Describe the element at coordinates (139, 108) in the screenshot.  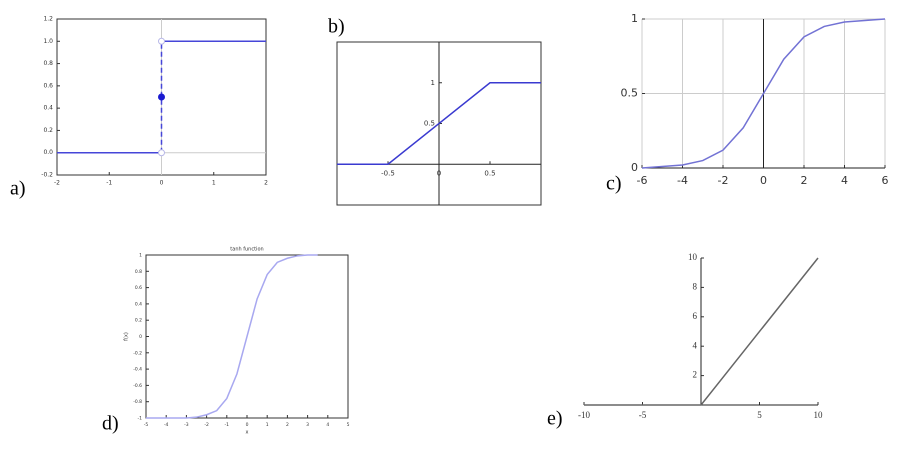
I see `panel: -2 -1 0 1 2 -0.2 0.0 0.2 0.4 0.6 0.8 1.0 1.2 a)` at that location.